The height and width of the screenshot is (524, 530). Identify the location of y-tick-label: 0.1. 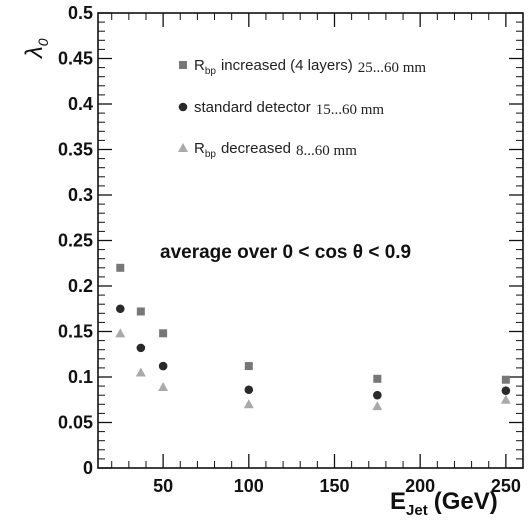
(80, 377).